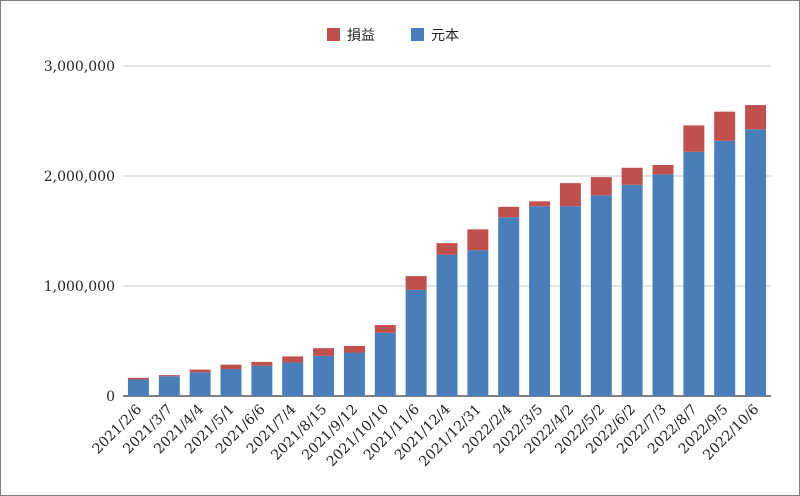 This screenshot has height=496, width=800. I want to click on legend: 損益 元本, so click(393, 36).